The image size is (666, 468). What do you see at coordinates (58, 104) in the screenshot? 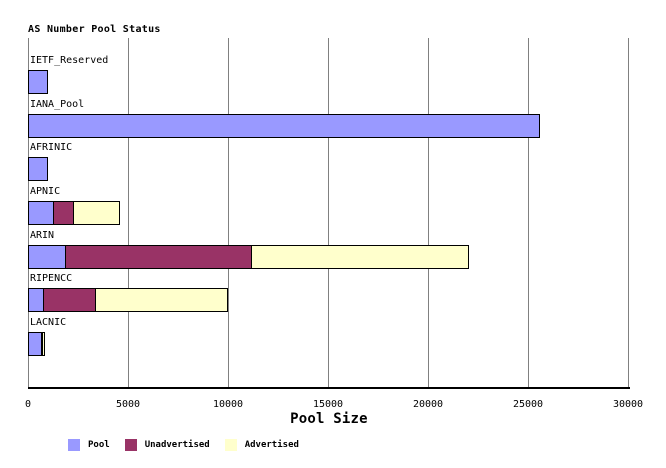
I see `category-label-iana_pool: IANA_Pool` at bounding box center [58, 104].